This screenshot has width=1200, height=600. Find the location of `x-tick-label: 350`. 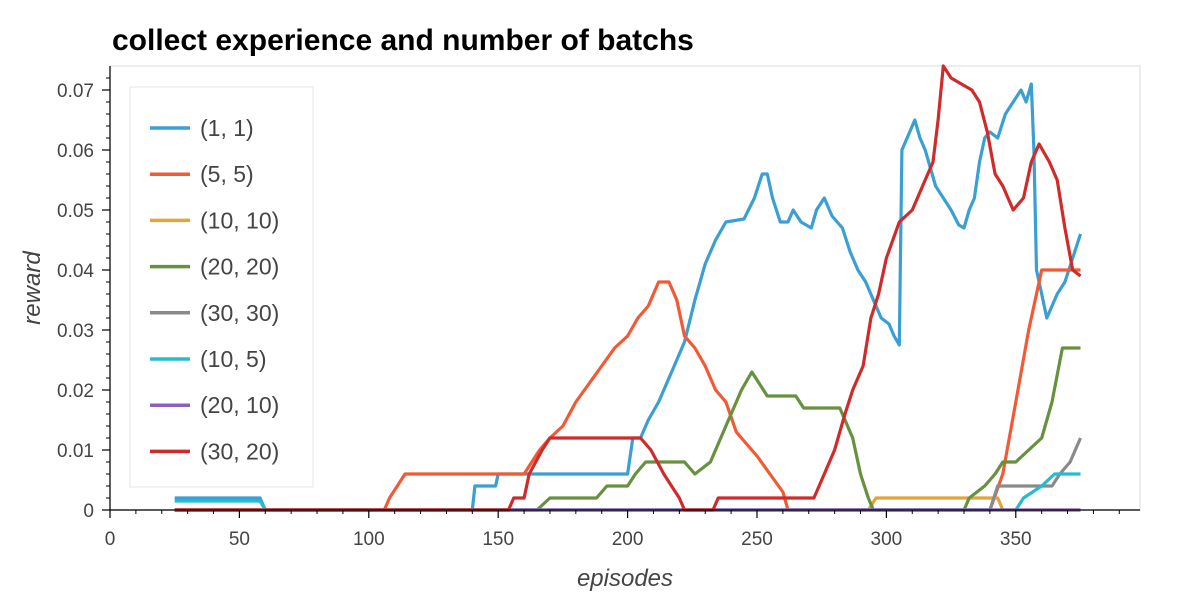

x-tick-label: 350 is located at coordinates (1016, 539).